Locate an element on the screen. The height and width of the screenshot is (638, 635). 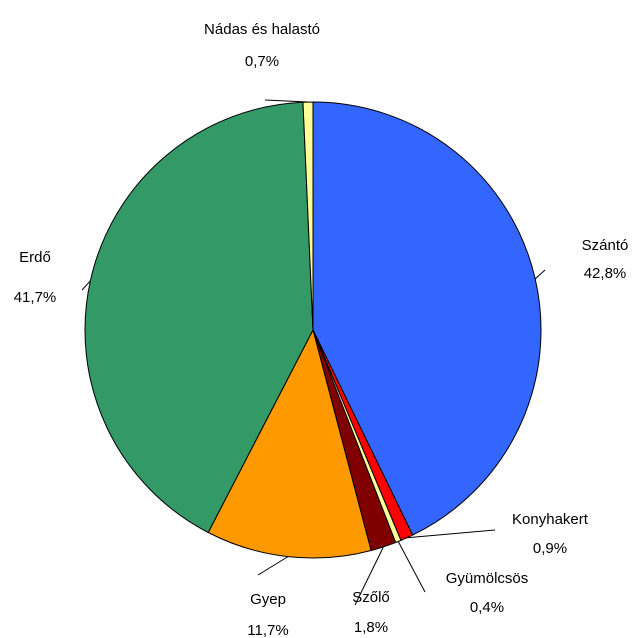
value-label: 11,7% is located at coordinates (267, 630).